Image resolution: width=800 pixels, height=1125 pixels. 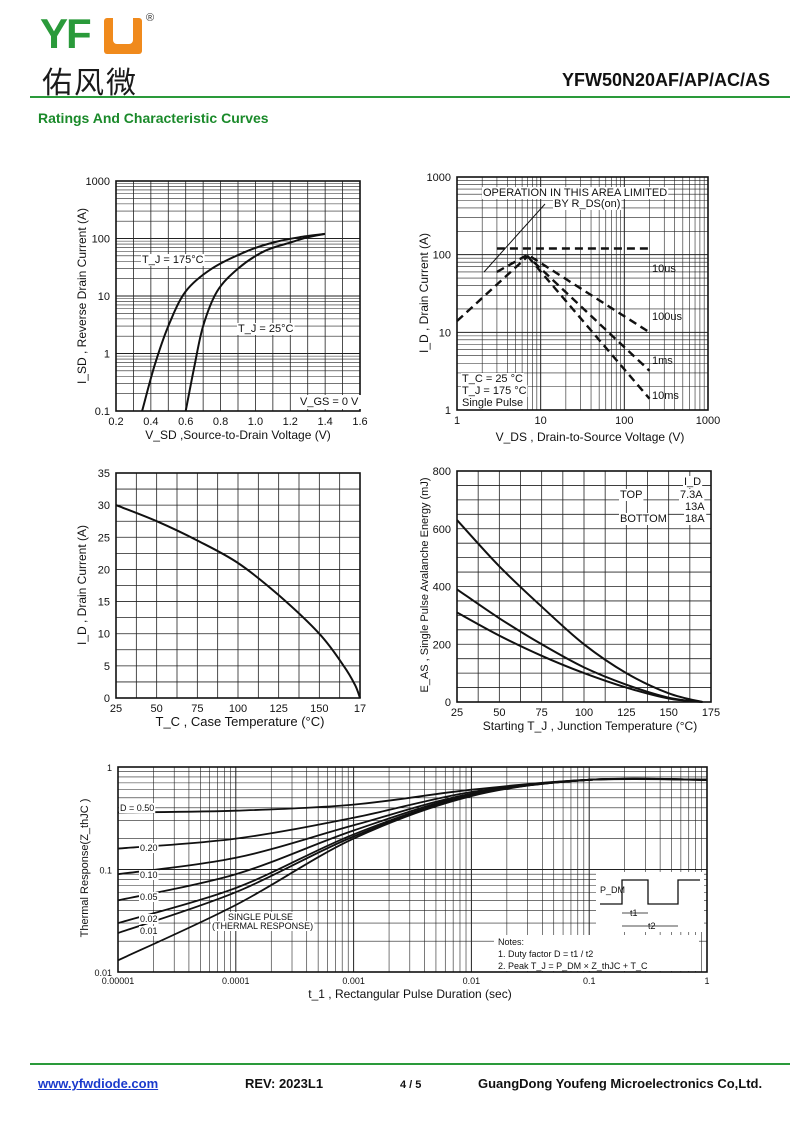 I want to click on x-axis-label: T_C , Case Temperature (°C), so click(x=240, y=721).